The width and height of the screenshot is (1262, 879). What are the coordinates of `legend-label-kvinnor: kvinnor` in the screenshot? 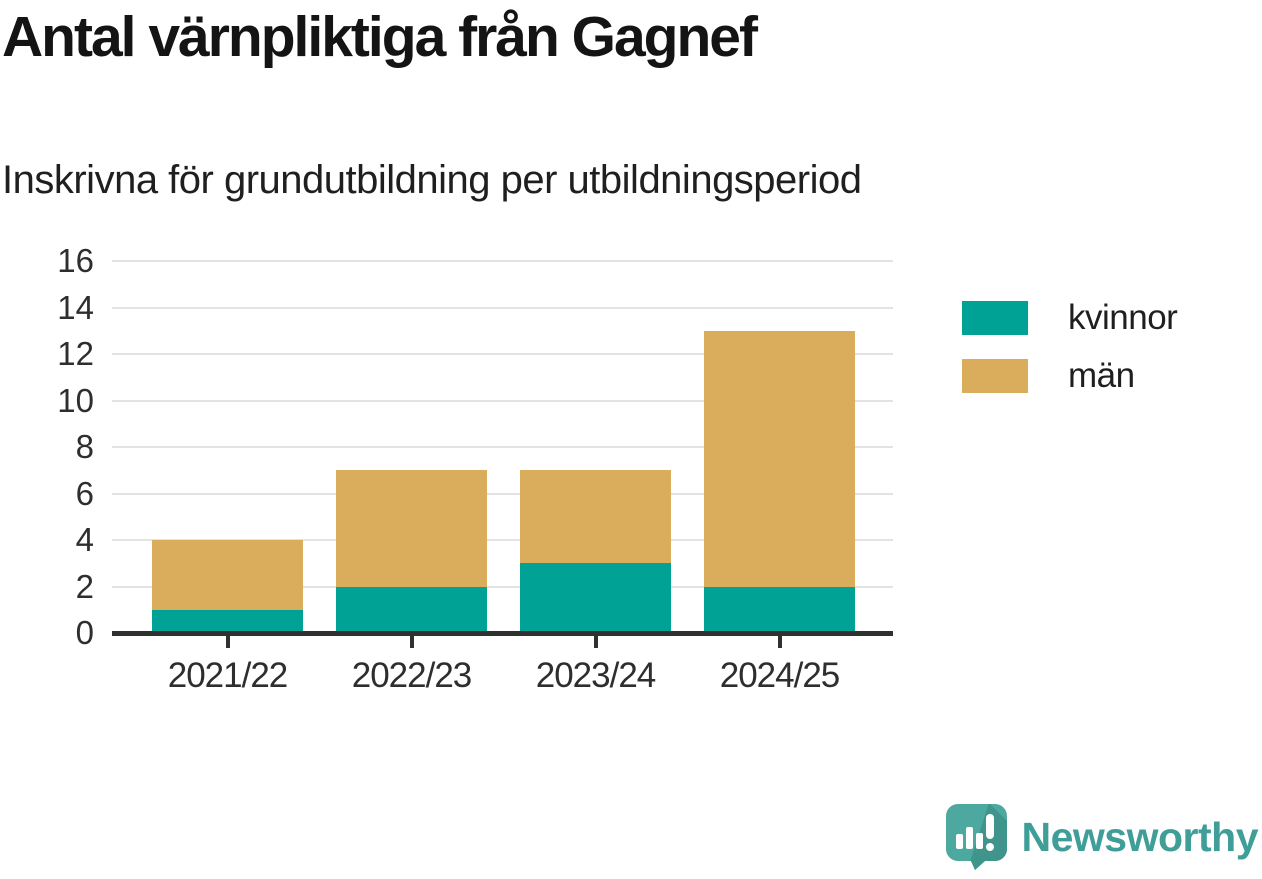 It's located at (1123, 317).